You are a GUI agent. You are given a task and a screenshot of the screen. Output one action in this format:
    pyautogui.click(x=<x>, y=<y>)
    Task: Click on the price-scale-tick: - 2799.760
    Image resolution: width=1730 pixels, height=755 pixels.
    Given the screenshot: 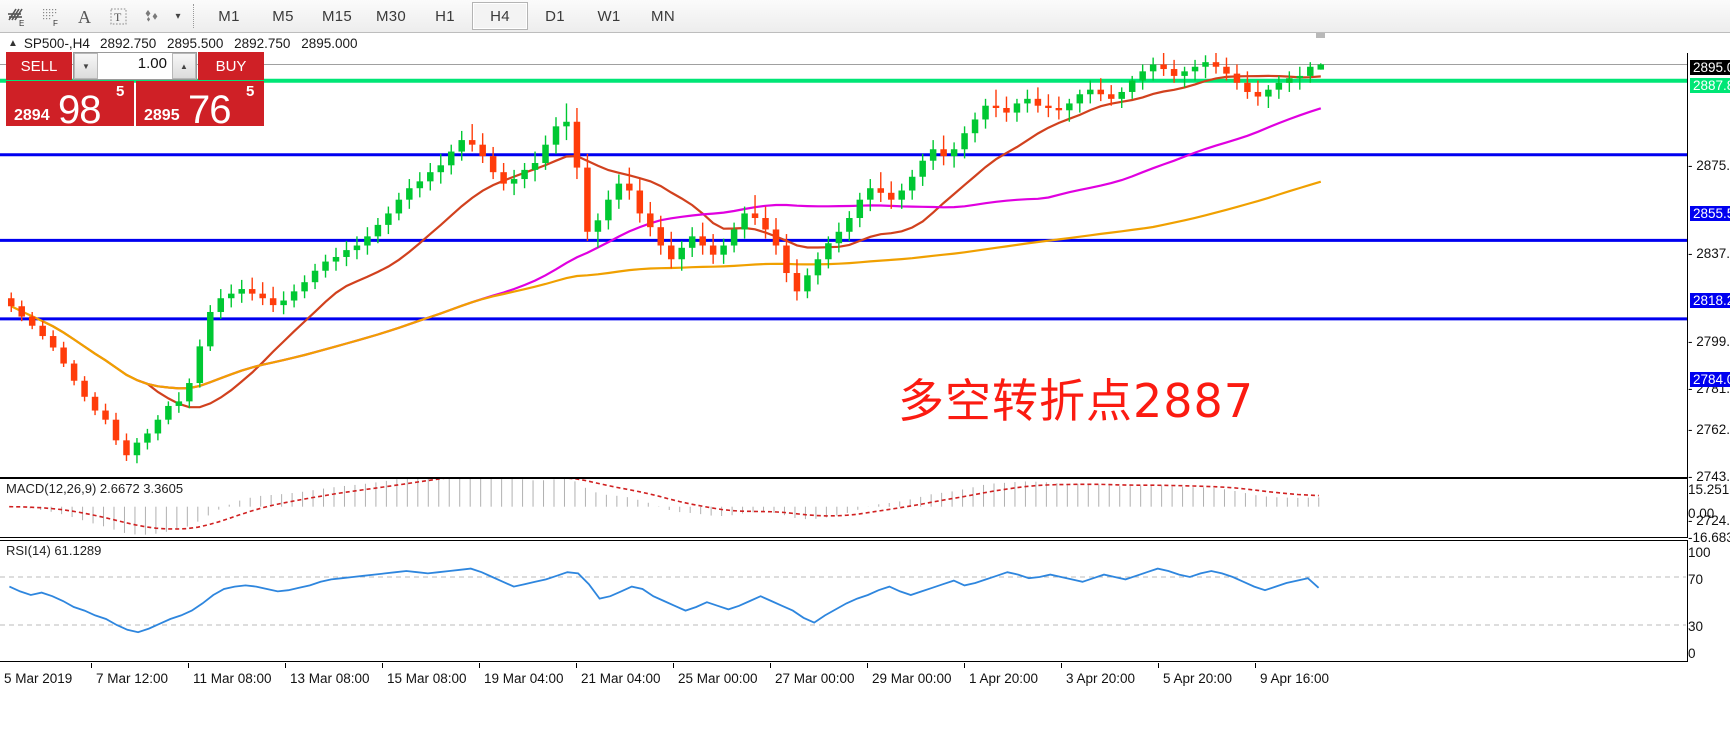 What is the action you would take?
    pyautogui.click(x=1709, y=341)
    